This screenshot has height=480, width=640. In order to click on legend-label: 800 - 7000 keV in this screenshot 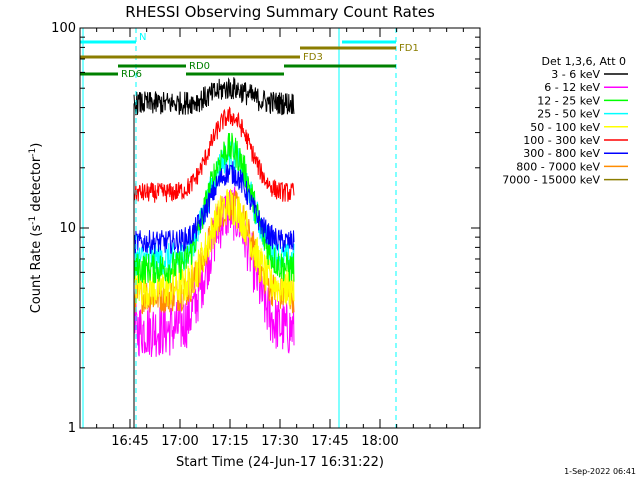, I will do `click(558, 166)`.